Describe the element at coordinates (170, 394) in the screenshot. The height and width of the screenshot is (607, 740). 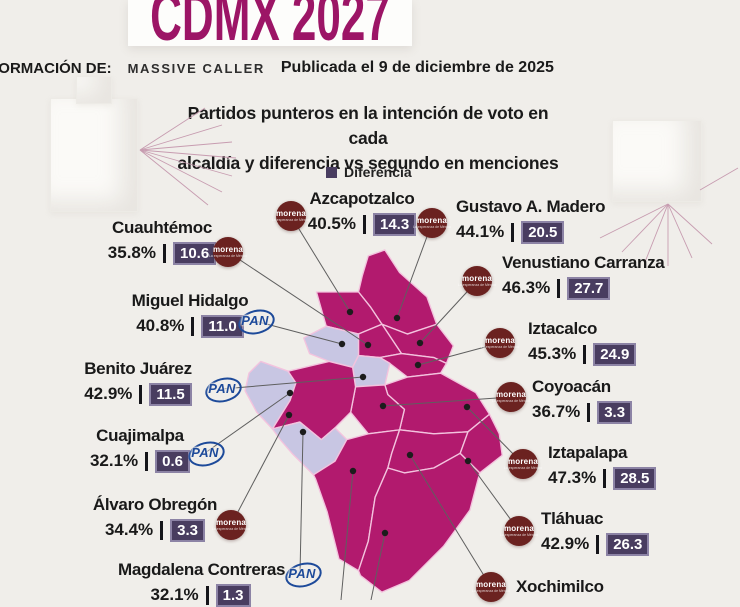
I see `diff-badge: 11.5` at that location.